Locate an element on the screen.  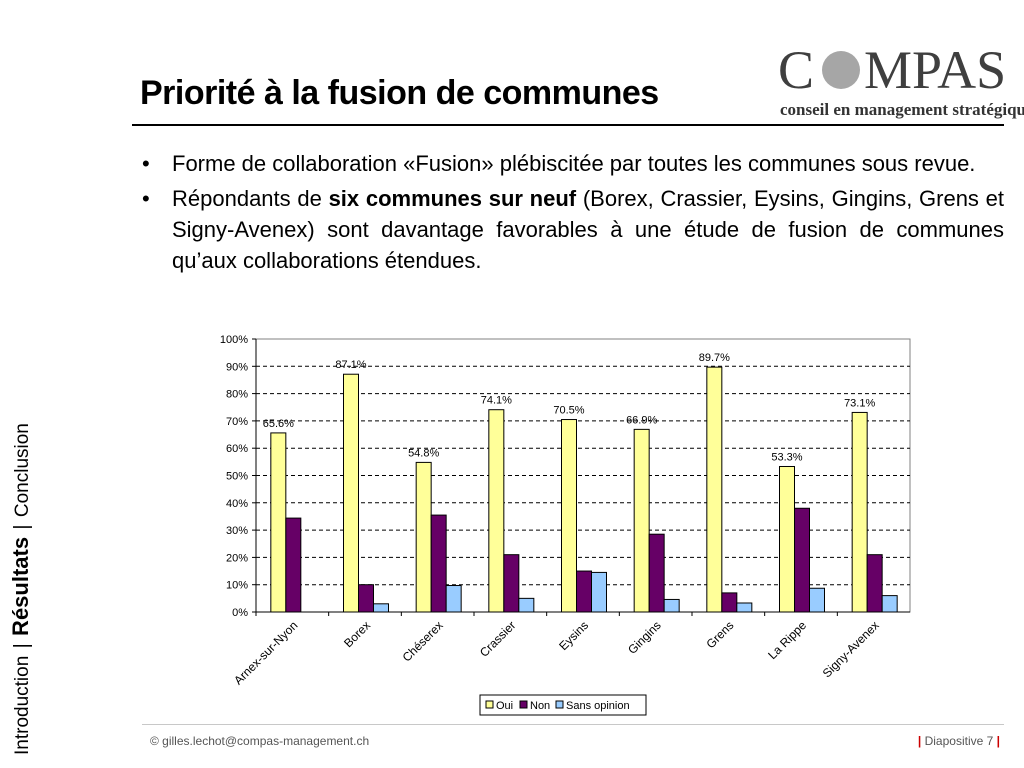
x-tick-label: Grens is located at coordinates (719, 634).